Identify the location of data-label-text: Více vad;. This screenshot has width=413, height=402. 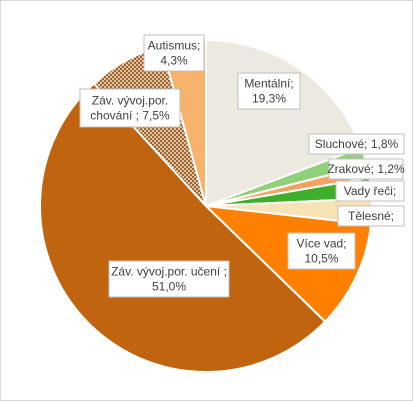
(321, 244).